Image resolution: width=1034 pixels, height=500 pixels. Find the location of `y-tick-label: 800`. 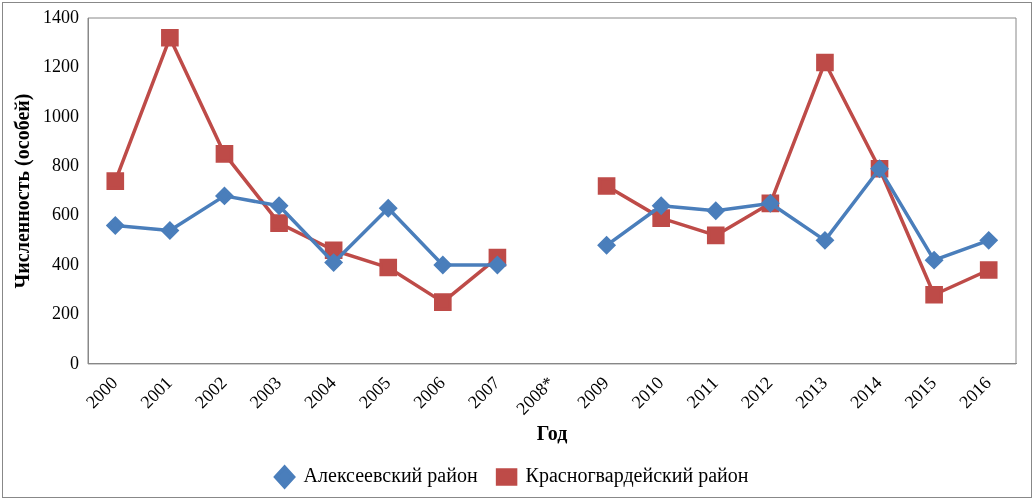

y-tick-label: 800 is located at coordinates (65, 164).